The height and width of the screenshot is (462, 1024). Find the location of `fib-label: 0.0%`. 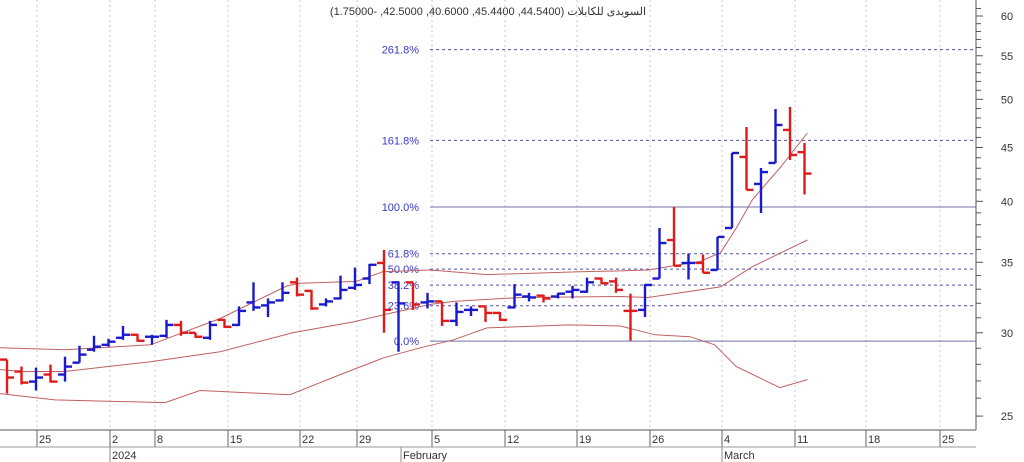

fib-label: 0.0% is located at coordinates (406, 342).